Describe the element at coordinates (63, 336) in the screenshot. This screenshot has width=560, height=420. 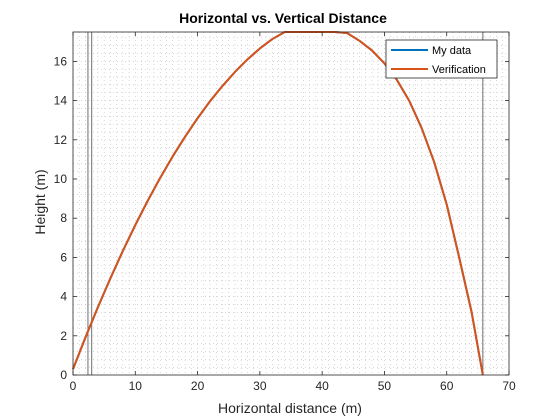
I see `y-tick-label: 2` at that location.